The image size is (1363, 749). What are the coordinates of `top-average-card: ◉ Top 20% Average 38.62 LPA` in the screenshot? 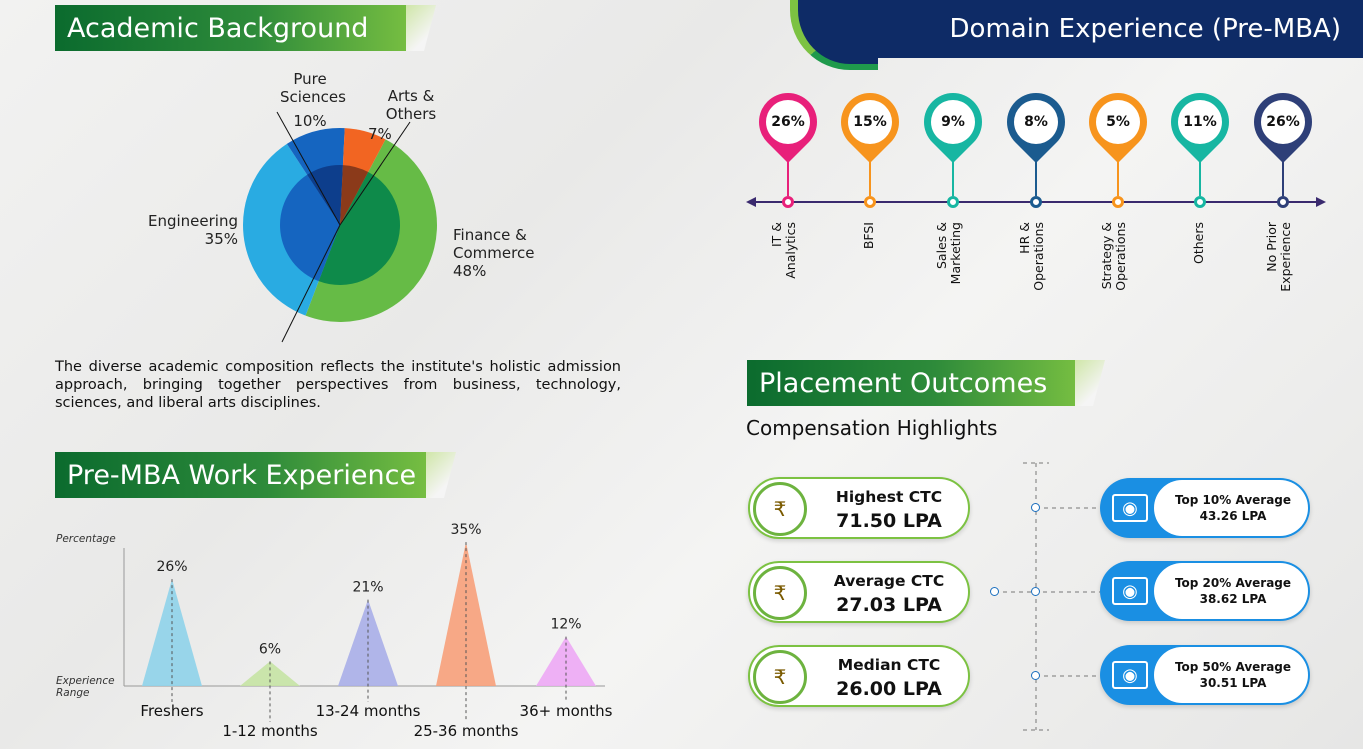 It's located at (1205, 591).